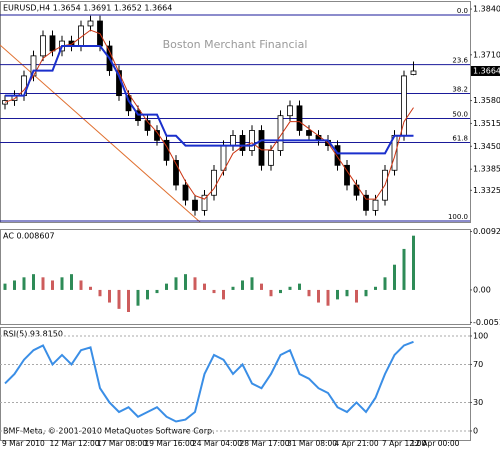 The height and width of the screenshot is (449, 500). What do you see at coordinates (486, 9) in the screenshot?
I see `y-tick-label: 1.3840` at bounding box center [486, 9].